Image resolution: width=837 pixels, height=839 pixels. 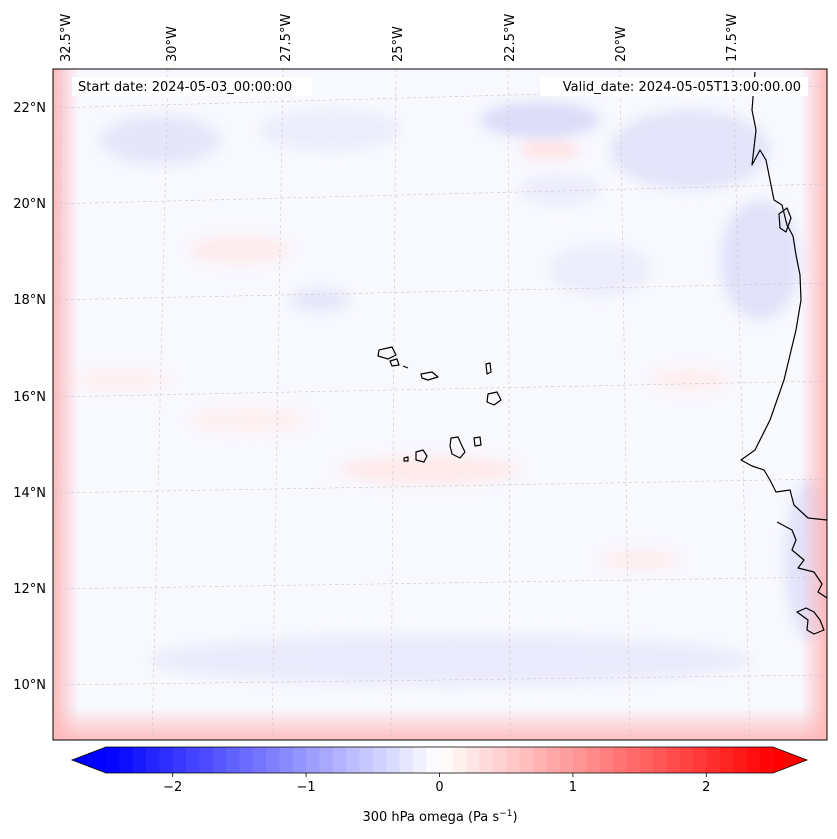 I want to click on start-date-box: Start date: 2024-05-03_00:00:00, so click(x=192, y=86).